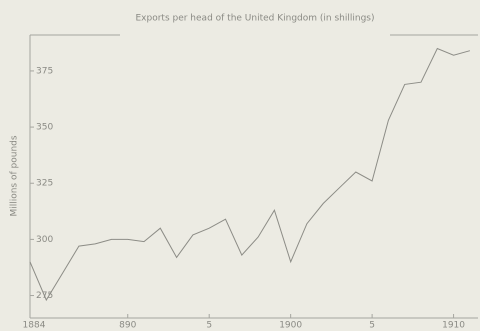  What do you see at coordinates (453, 326) in the screenshot?
I see `x-tick-label: 1910` at bounding box center [453, 326].